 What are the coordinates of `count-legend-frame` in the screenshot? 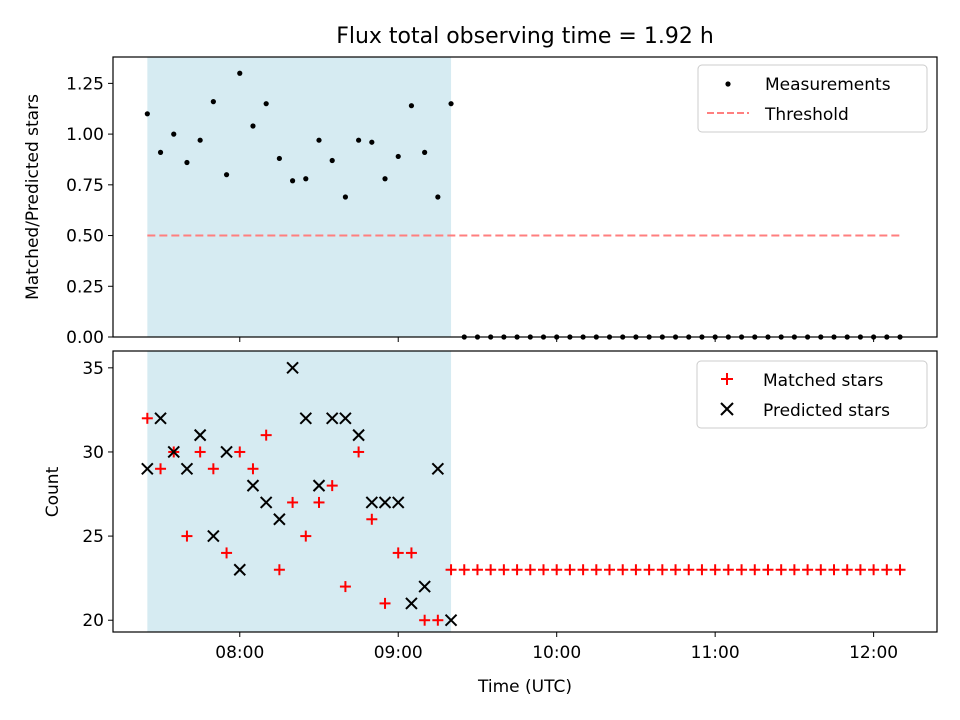 It's located at (812, 394).